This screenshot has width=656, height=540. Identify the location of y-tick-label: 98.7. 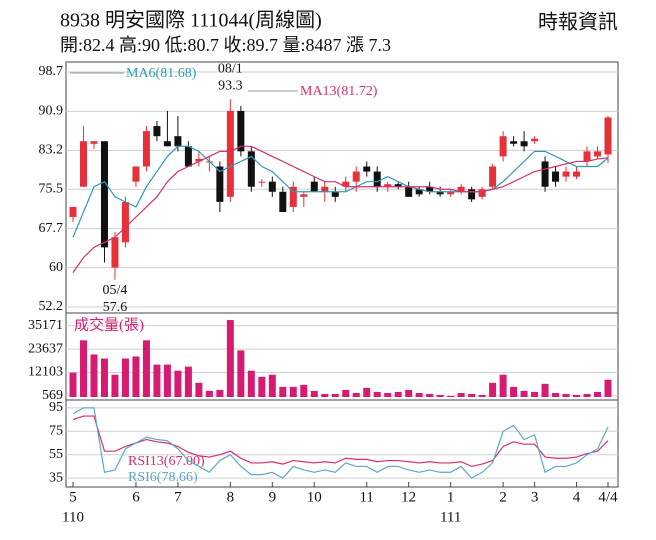
(51, 71).